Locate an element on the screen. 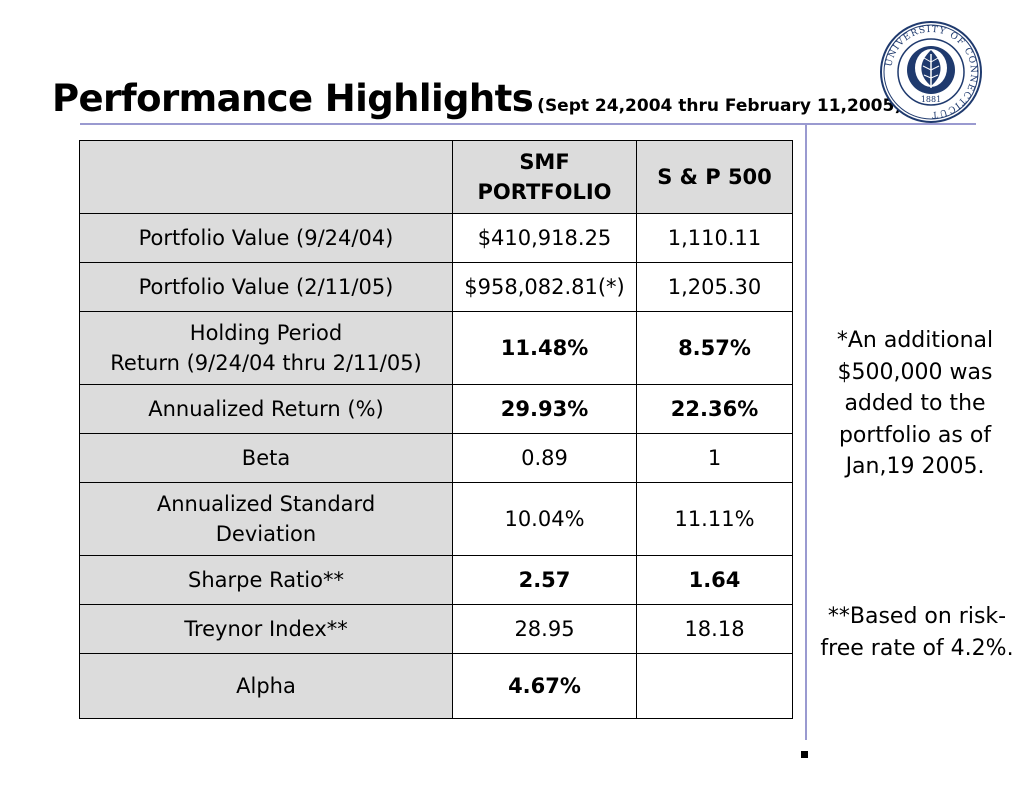  row-label: Annualized Return (%) is located at coordinates (266, 409).